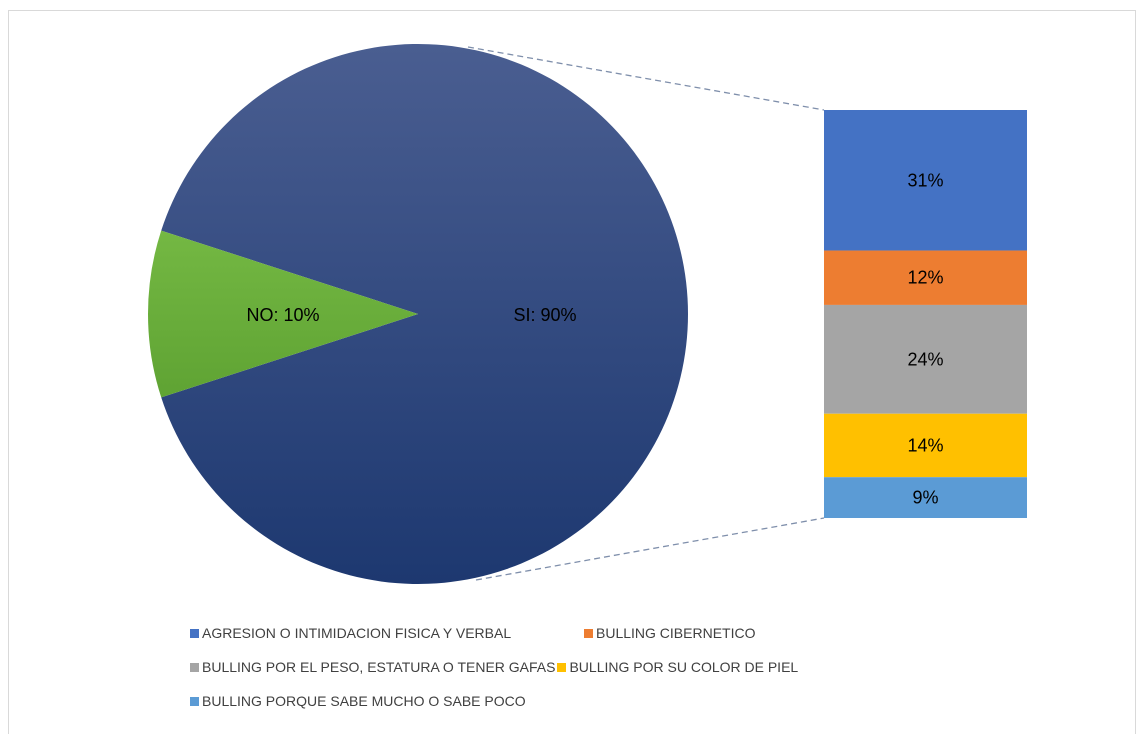 This screenshot has width=1147, height=734. I want to click on pie-label-no: NO: 10%, so click(282, 315).